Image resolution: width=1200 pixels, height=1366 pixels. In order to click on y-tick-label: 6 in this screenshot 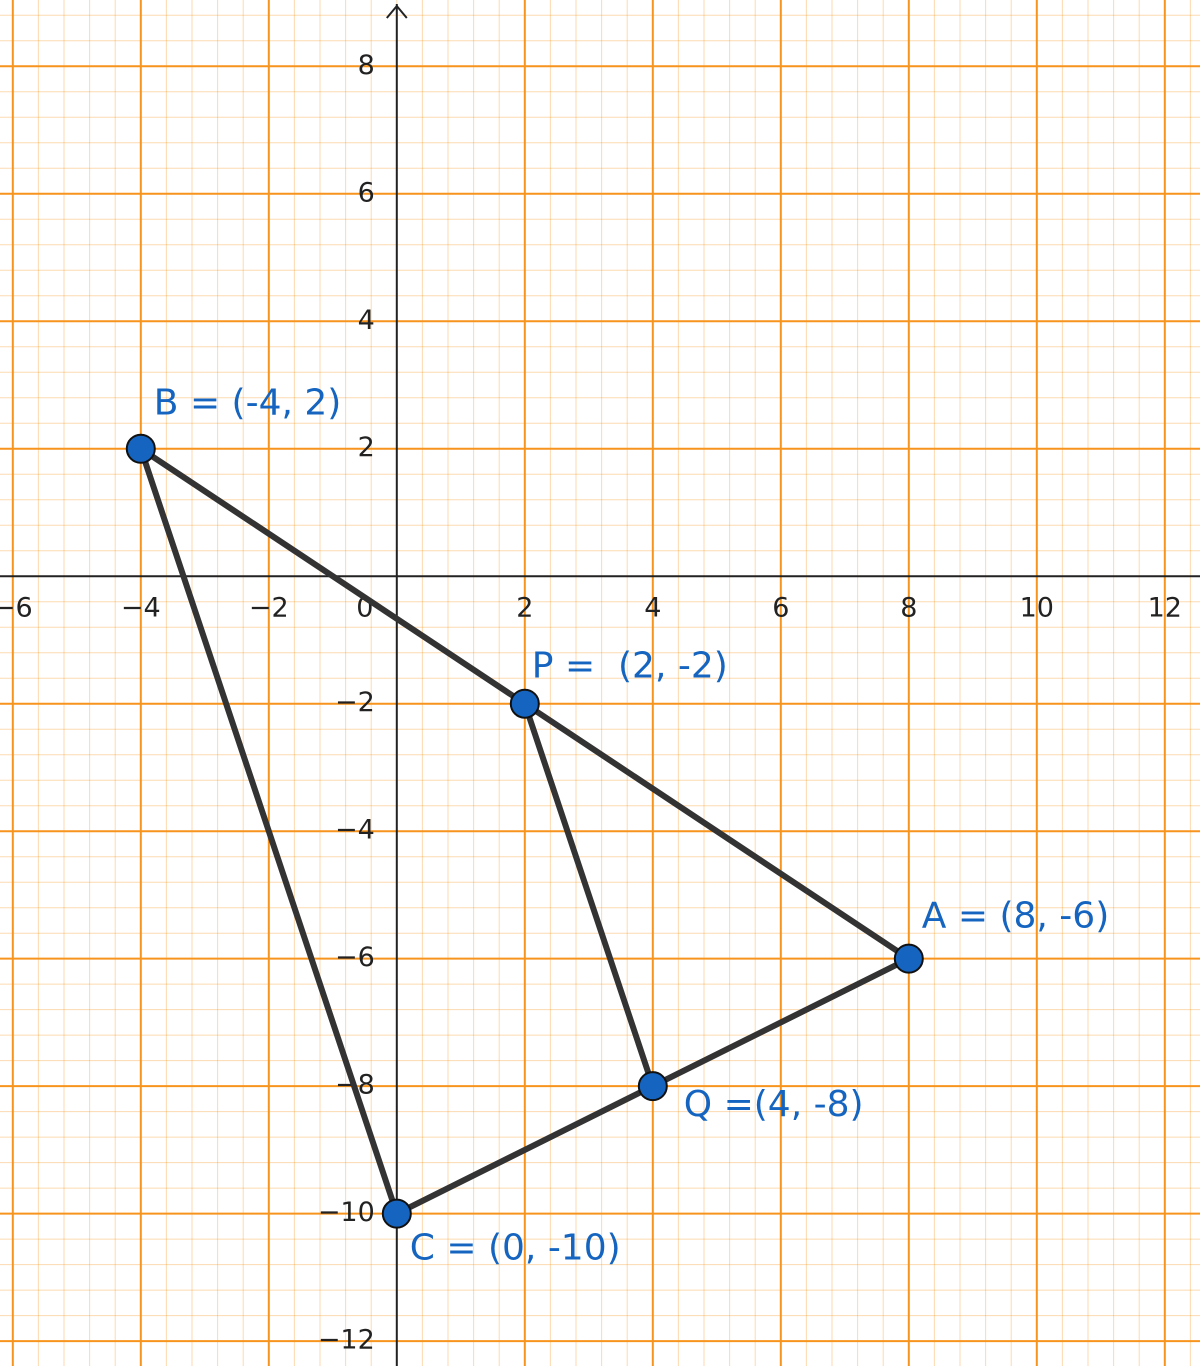, I will do `click(366, 192)`.